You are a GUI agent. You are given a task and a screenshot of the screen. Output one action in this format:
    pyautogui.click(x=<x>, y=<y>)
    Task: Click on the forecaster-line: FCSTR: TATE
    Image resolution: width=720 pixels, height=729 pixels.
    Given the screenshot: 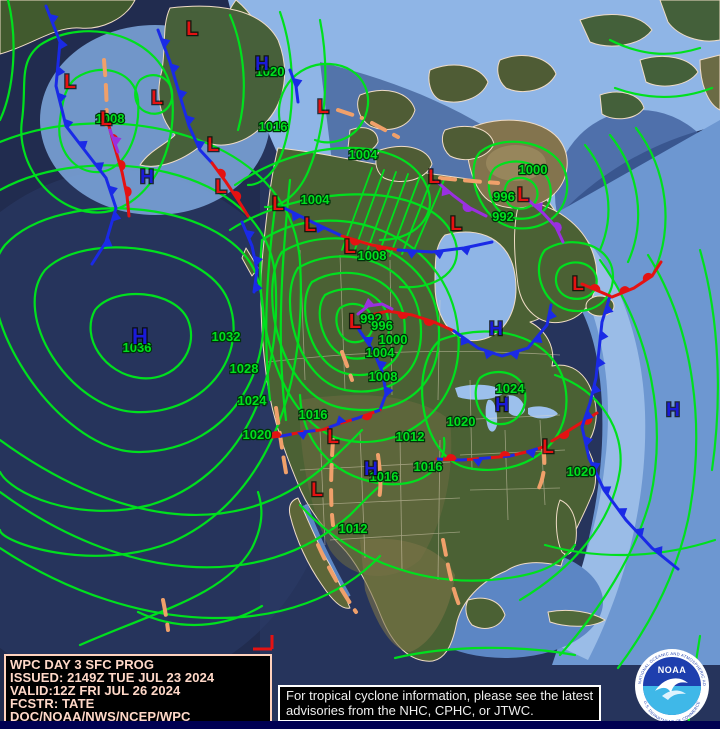 What is the action you would take?
    pyautogui.click(x=52, y=703)
    